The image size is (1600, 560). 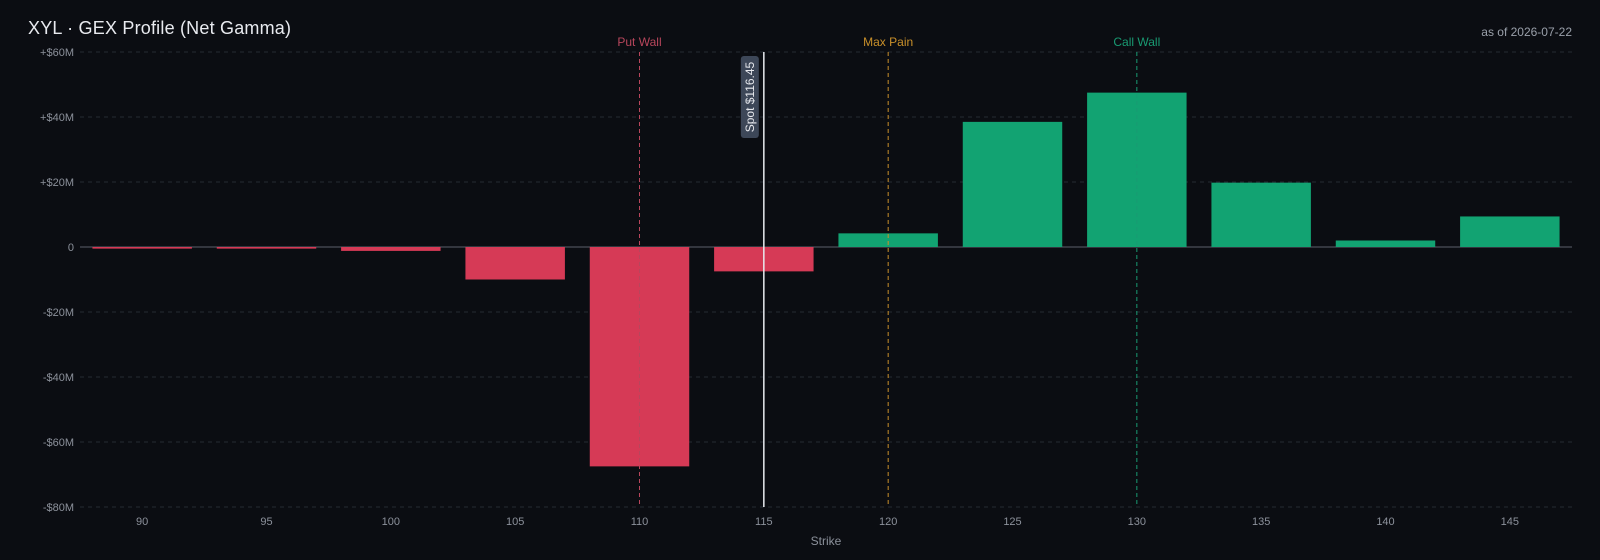 I want to click on y-tick-label: 0, so click(x=71, y=248).